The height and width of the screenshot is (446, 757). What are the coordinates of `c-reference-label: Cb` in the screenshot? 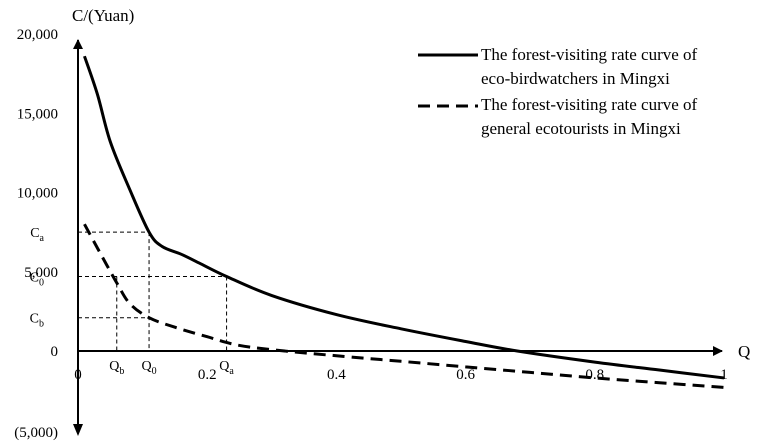 It's located at (37, 321).